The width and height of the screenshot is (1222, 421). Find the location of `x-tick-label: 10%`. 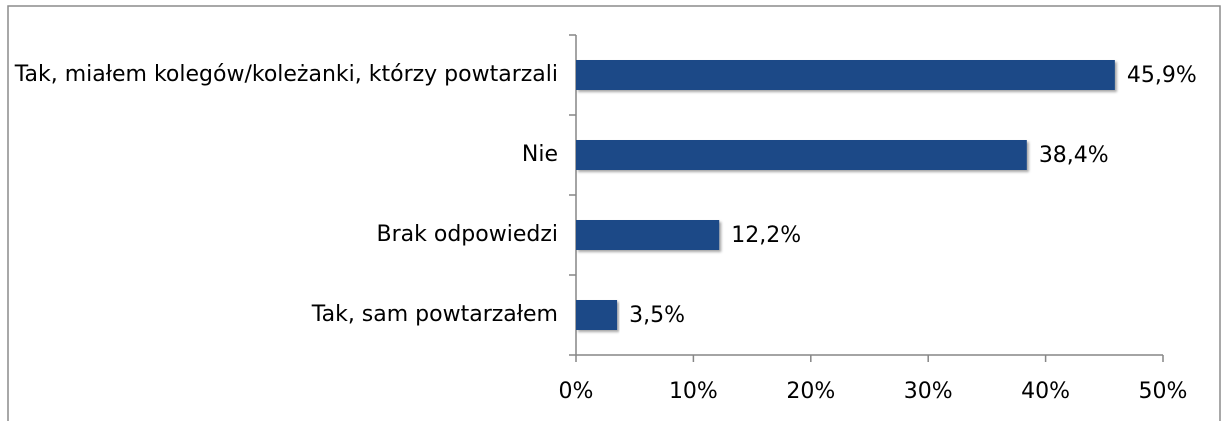

x-tick-label: 10% is located at coordinates (693, 391).